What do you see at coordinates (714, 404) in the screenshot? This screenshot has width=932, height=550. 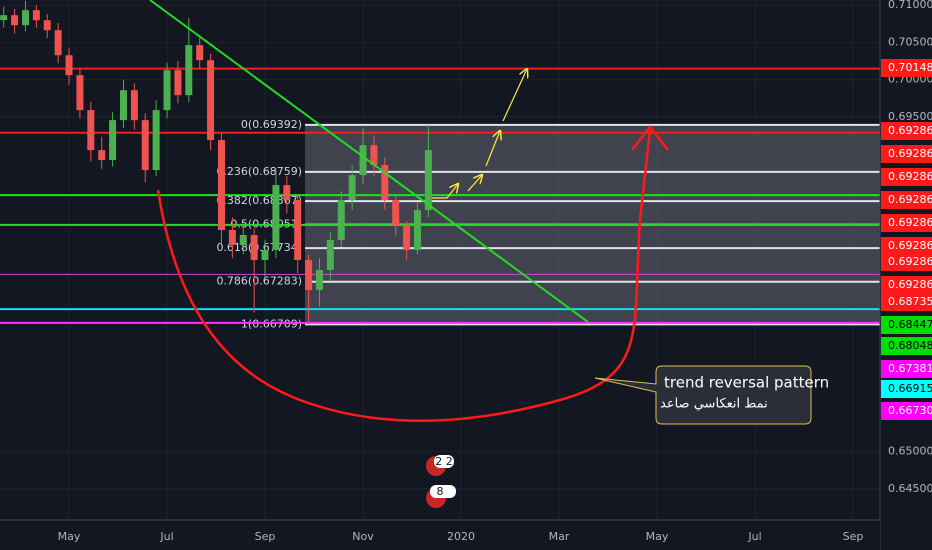 I see `callout-subtitle: نمط انعكاسي صاعد` at bounding box center [714, 404].